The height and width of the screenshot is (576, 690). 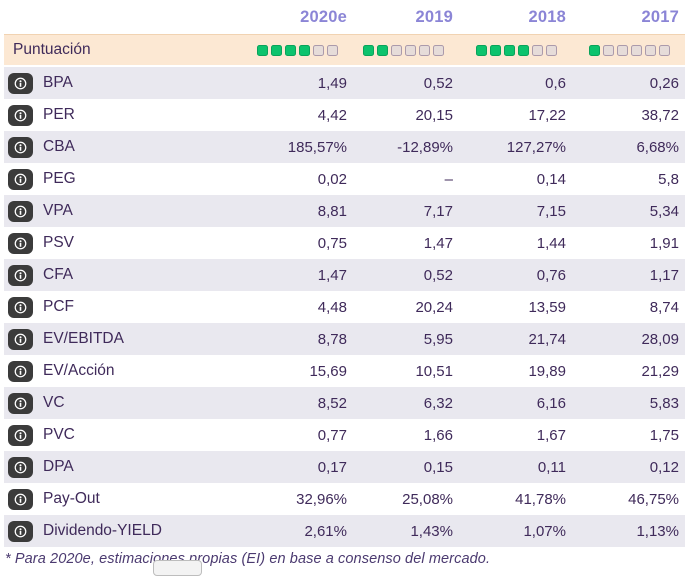 I want to click on value-cell: 6,16, so click(x=551, y=403).